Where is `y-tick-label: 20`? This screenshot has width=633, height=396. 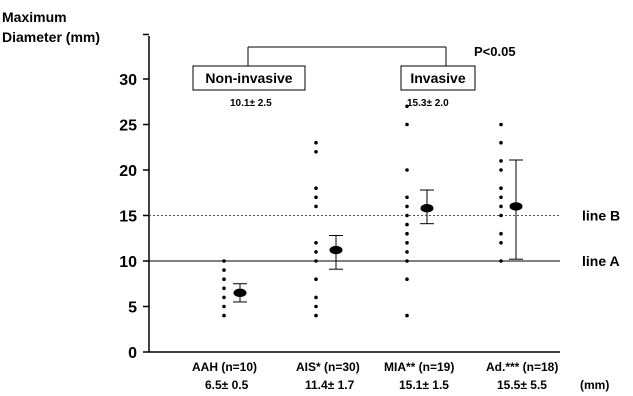 y-tick-label: 20 is located at coordinates (128, 171).